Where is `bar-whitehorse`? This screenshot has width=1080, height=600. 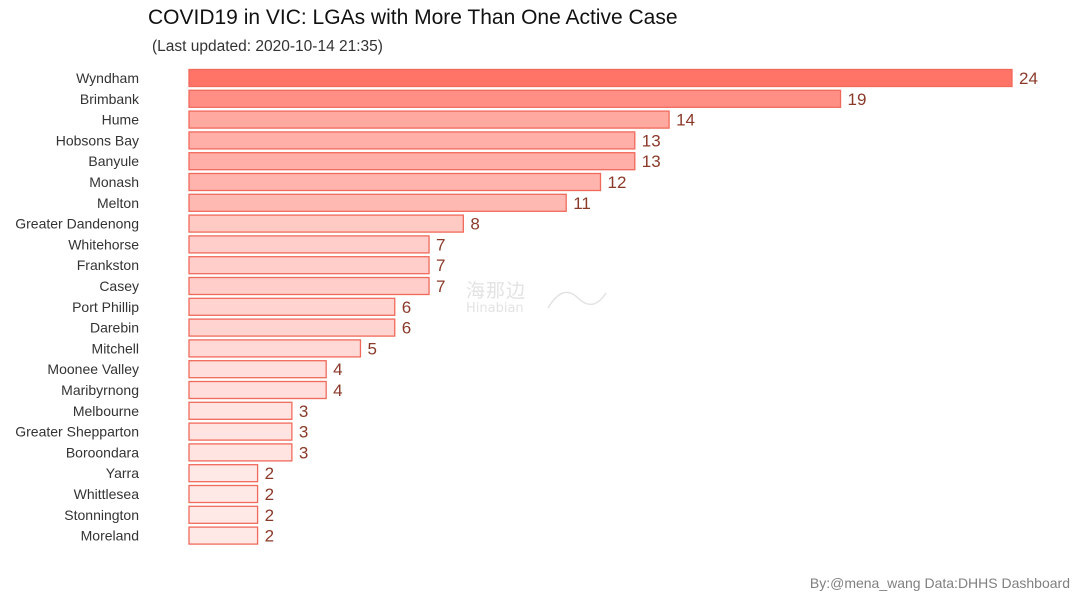 bar-whitehorse is located at coordinates (309, 244).